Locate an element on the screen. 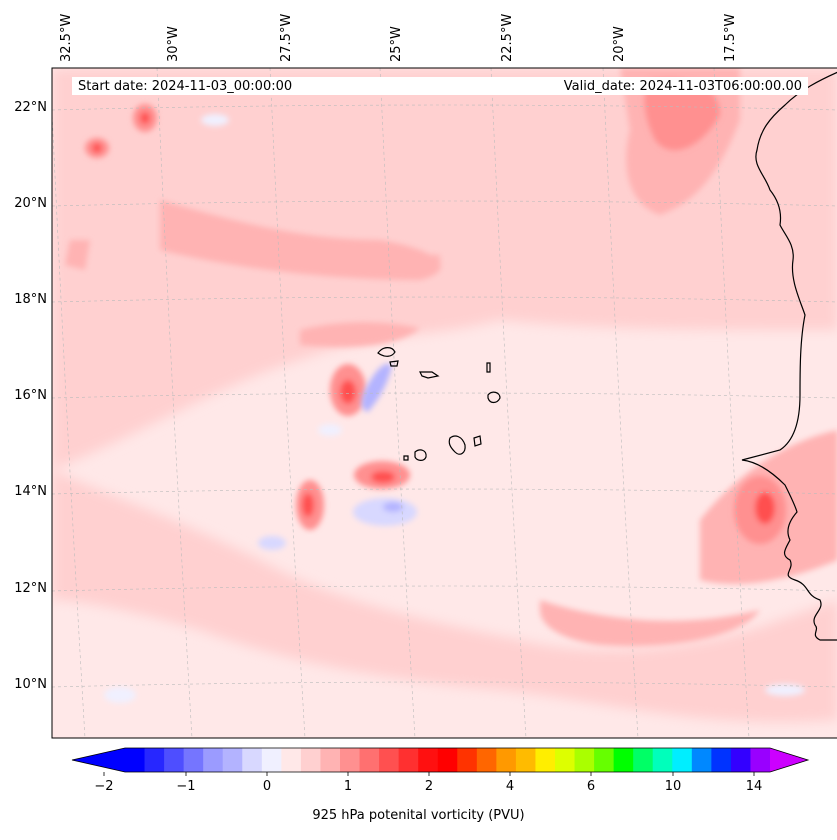  island-maio is located at coordinates (477, 441).